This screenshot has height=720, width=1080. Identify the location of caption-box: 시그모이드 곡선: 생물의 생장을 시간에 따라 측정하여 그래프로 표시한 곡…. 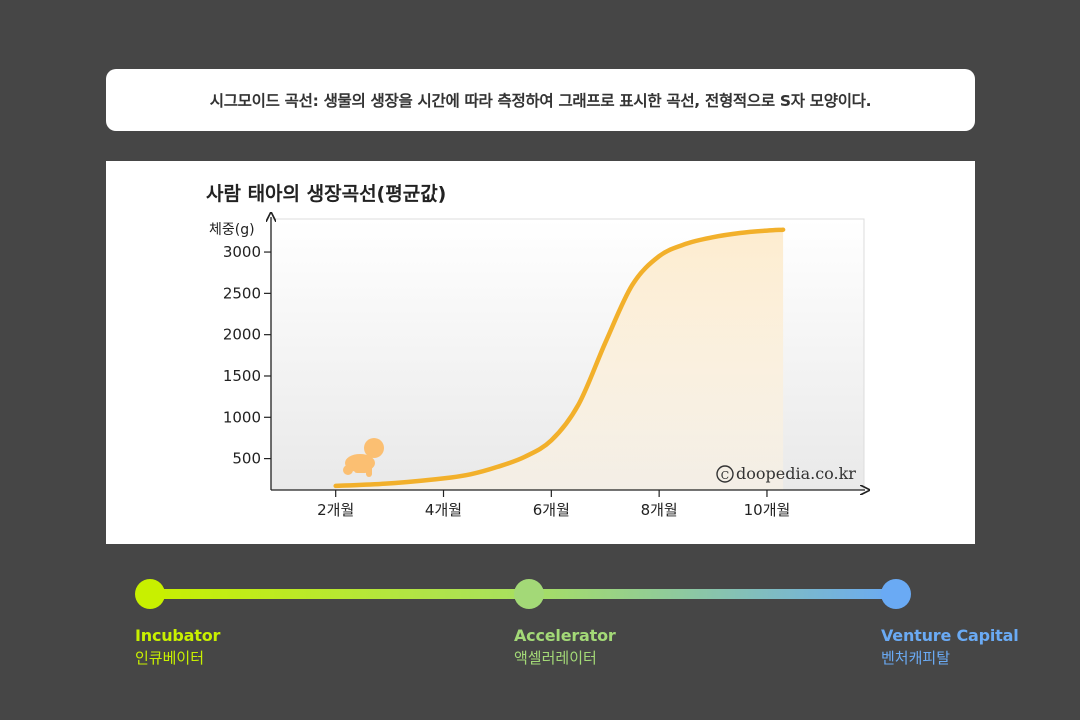
(540, 100).